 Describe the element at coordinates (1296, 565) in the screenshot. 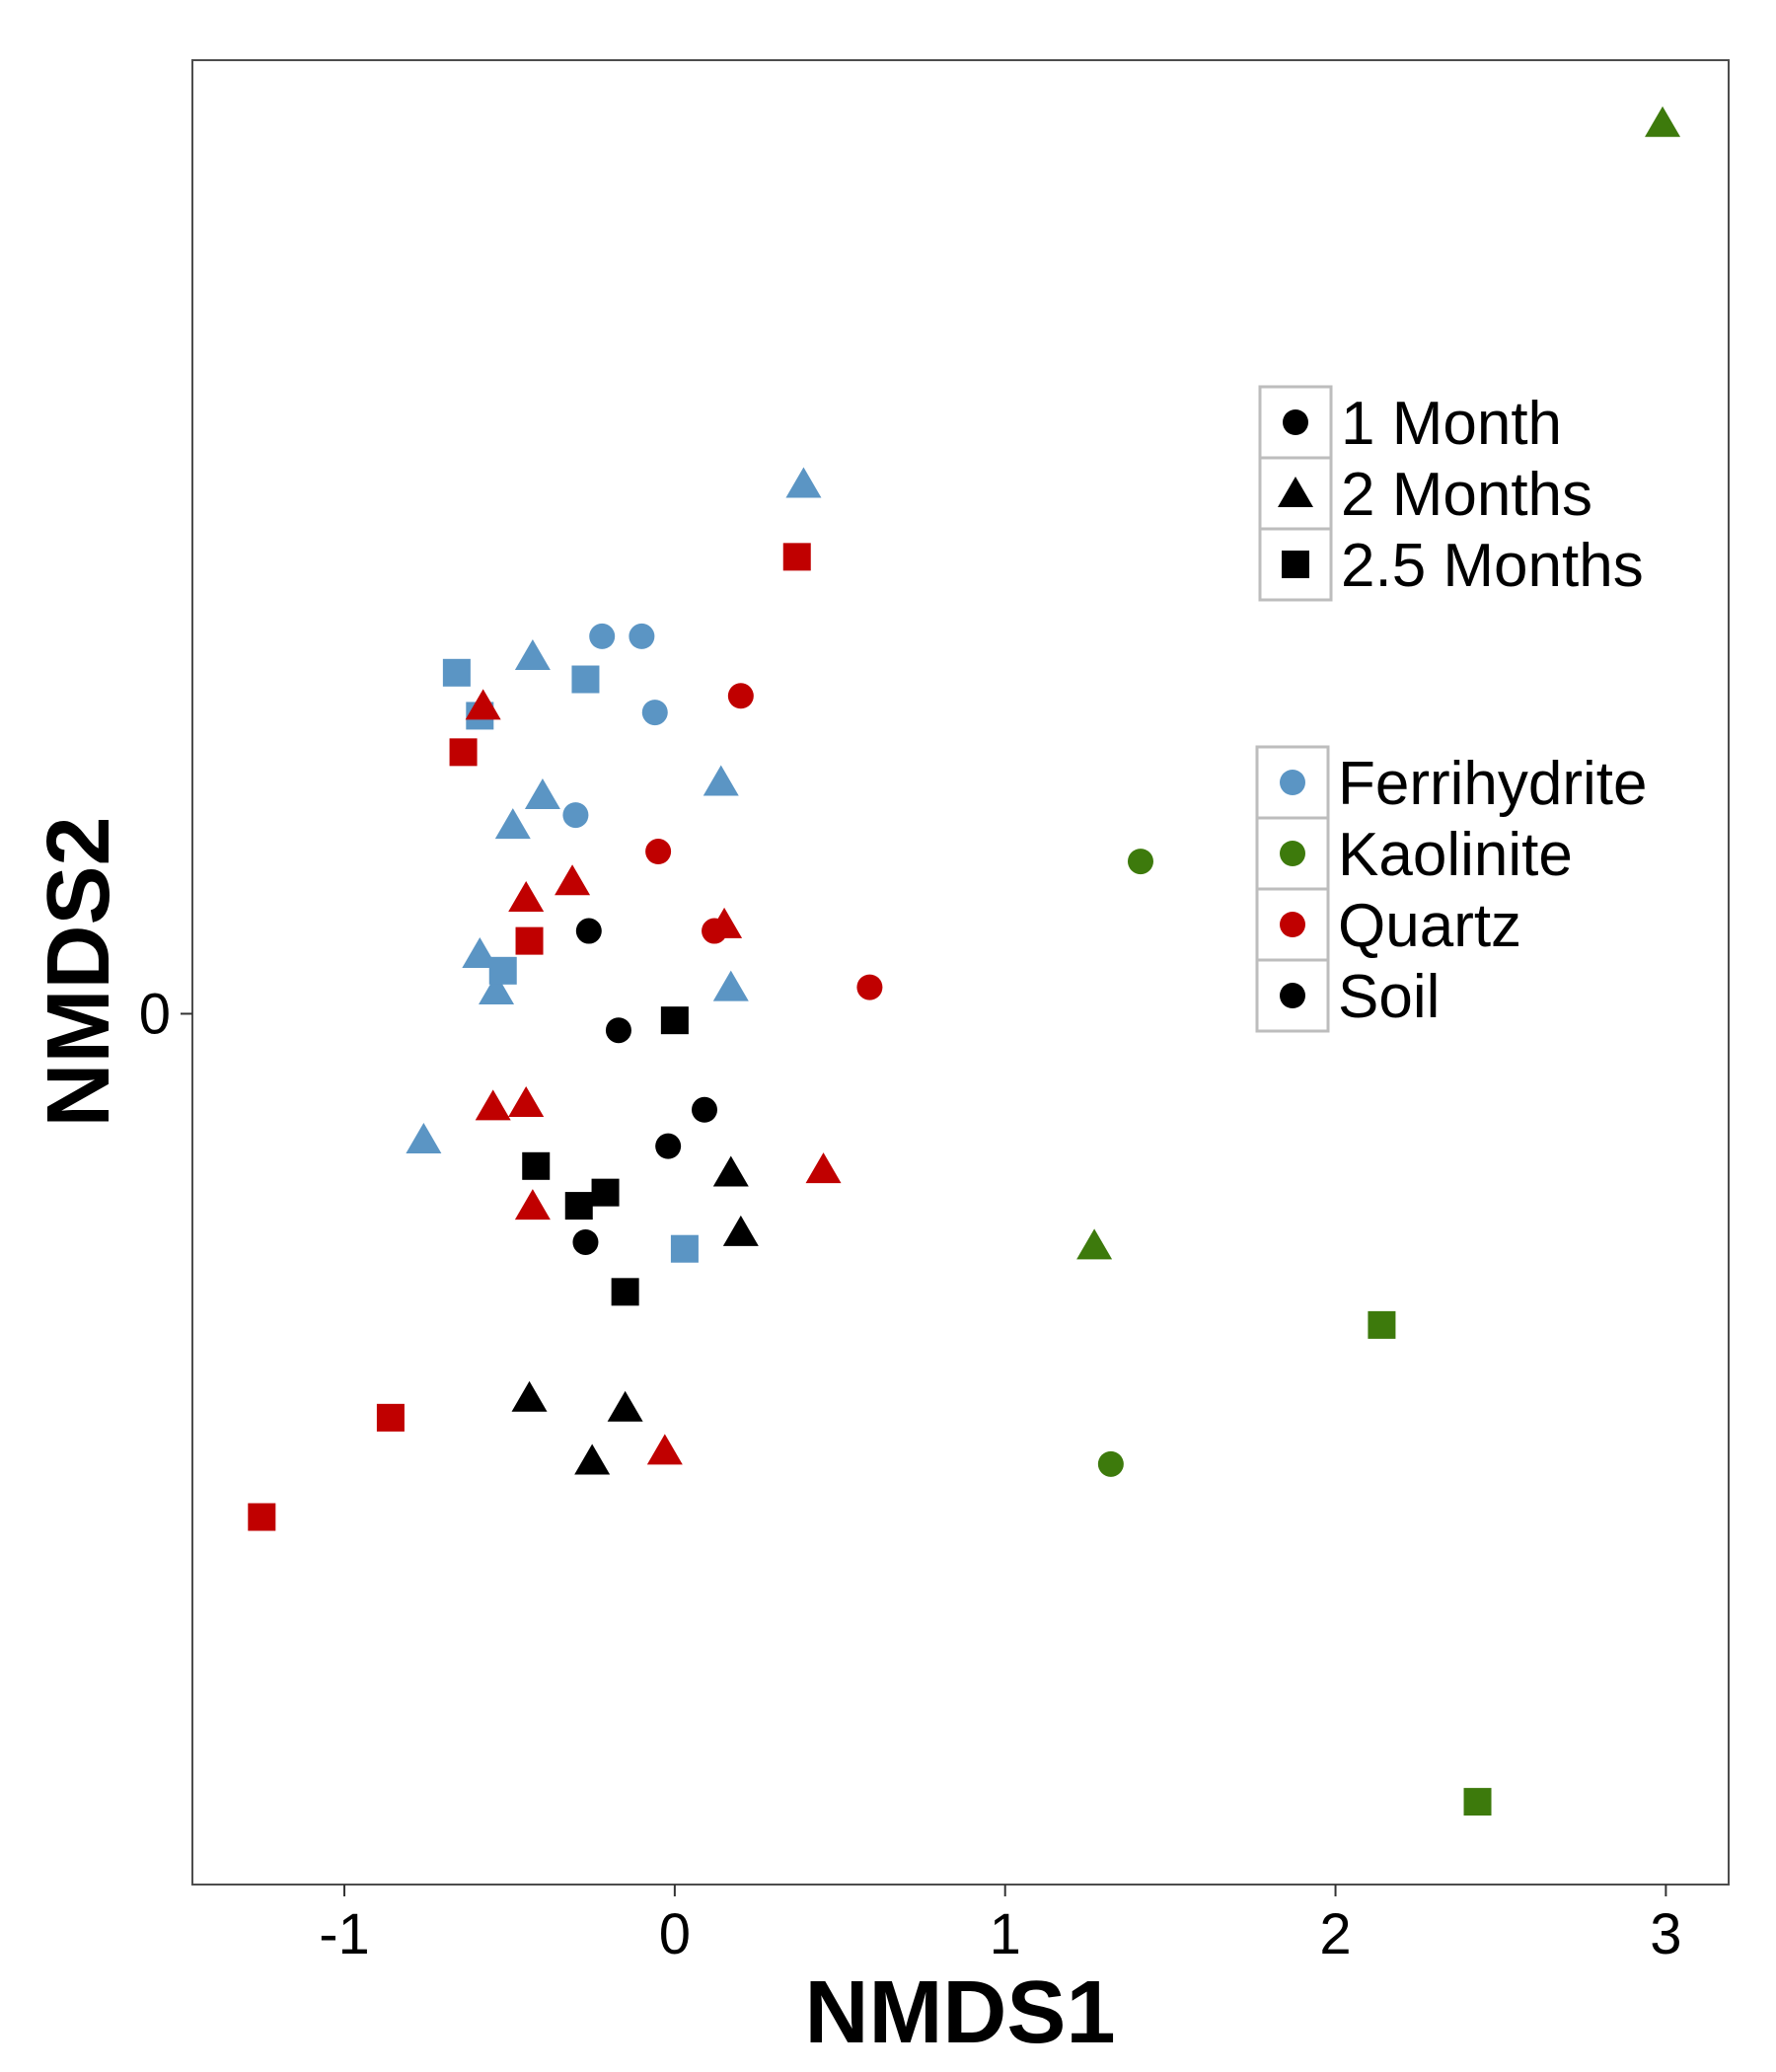

I see `legend-key-square` at that location.